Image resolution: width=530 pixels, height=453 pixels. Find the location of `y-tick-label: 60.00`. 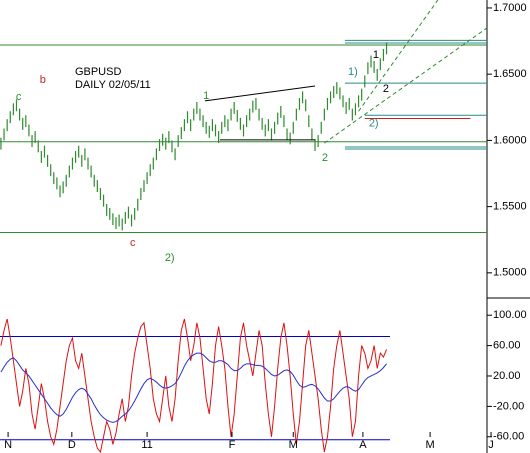

y-tick-label: 60.00 is located at coordinates (507, 345).